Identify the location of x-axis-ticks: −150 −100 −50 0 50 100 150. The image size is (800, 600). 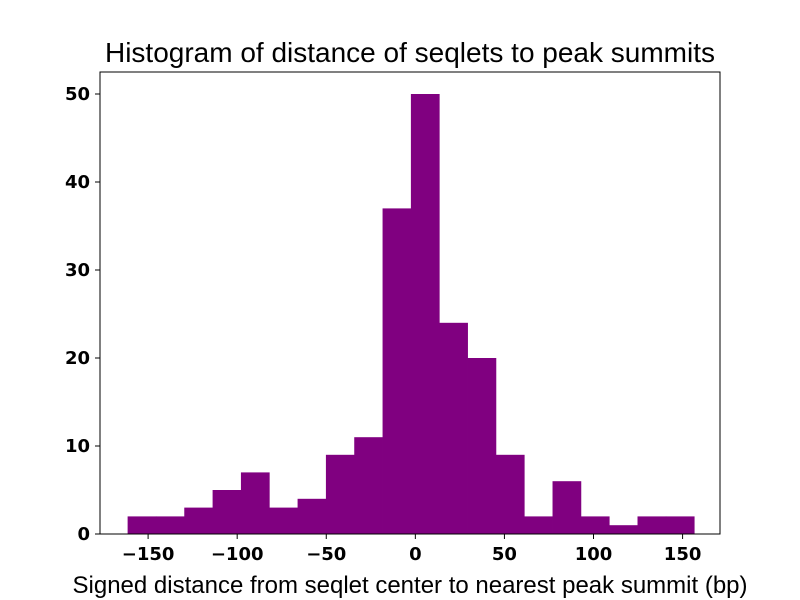
(412, 549).